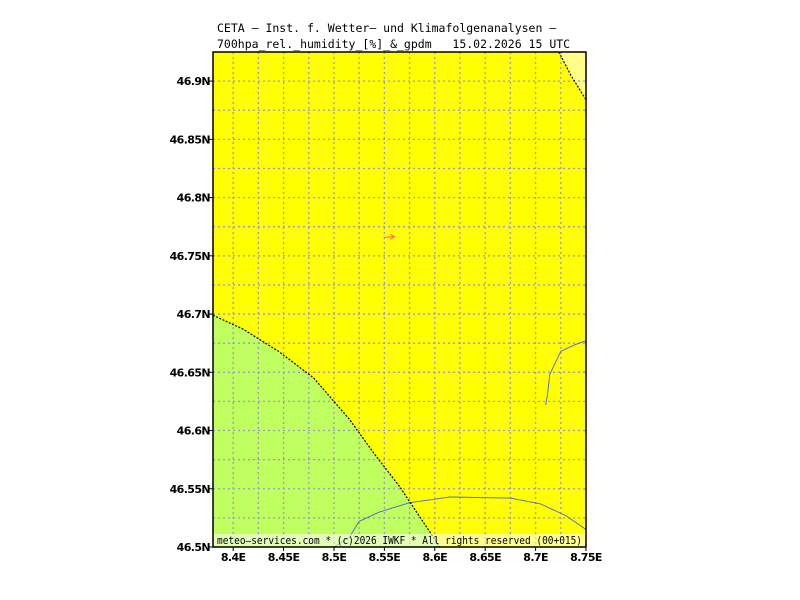 This screenshot has height=600, width=800. What do you see at coordinates (194, 198) in the screenshot?
I see `lat-tick-label: 46.8N` at bounding box center [194, 198].